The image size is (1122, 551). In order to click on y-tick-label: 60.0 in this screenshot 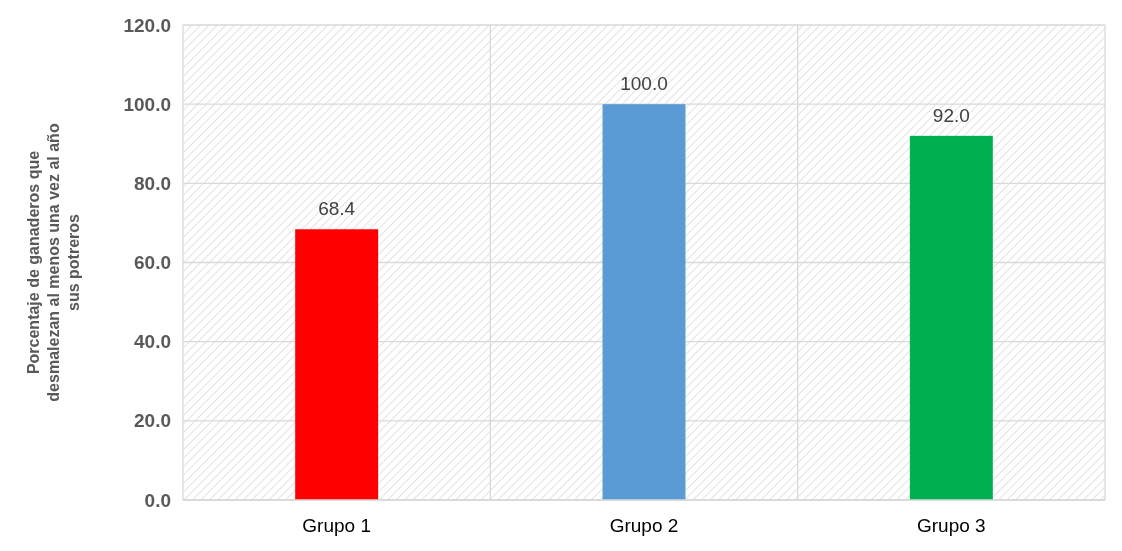, I will do `click(152, 263)`.